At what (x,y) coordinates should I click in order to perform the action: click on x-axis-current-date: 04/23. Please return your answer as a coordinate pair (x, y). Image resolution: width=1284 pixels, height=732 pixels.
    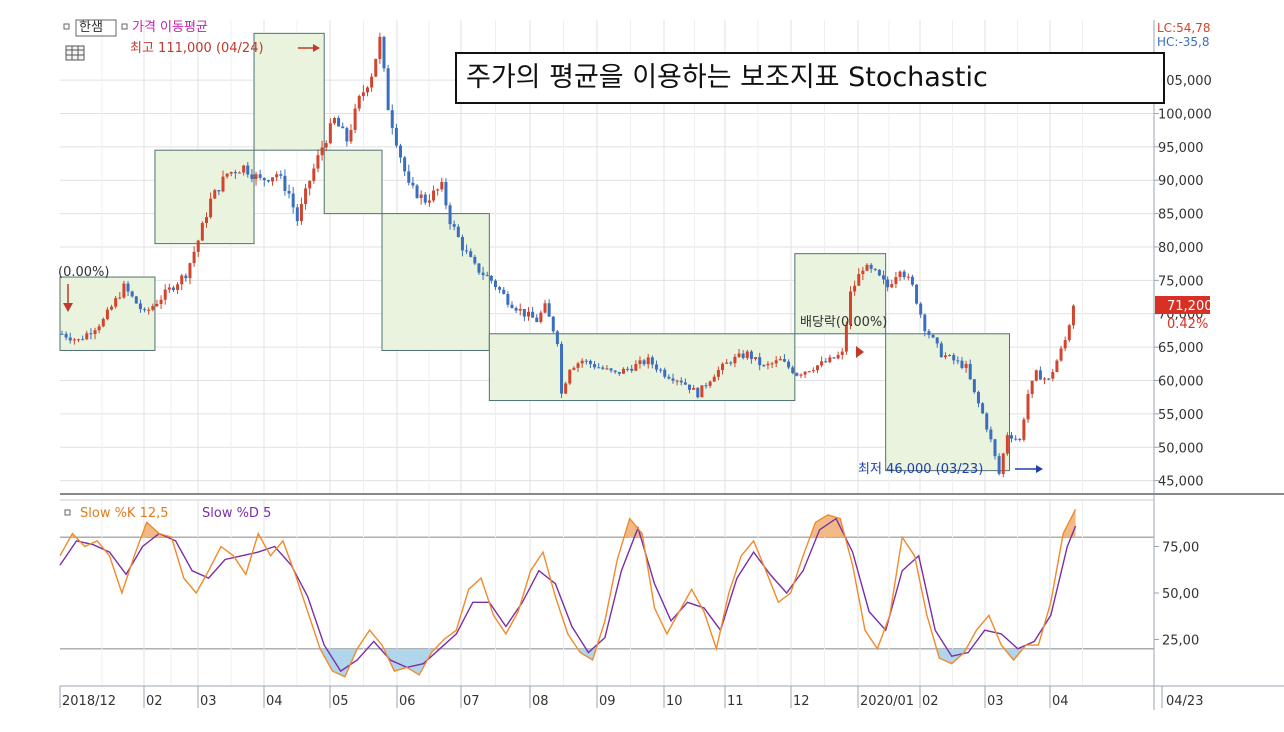
    Looking at the image, I should click on (1184, 701).